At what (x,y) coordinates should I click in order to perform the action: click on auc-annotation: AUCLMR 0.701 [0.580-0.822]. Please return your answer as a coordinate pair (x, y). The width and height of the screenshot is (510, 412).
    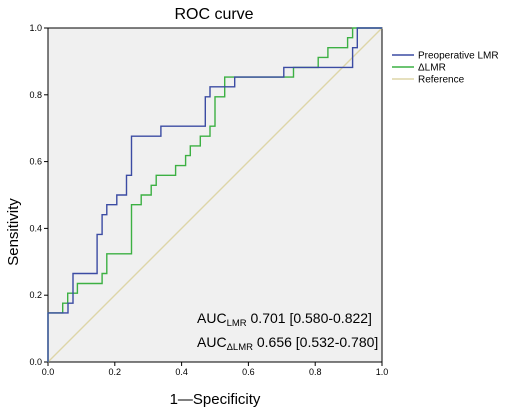
    Looking at the image, I should click on (284, 319).